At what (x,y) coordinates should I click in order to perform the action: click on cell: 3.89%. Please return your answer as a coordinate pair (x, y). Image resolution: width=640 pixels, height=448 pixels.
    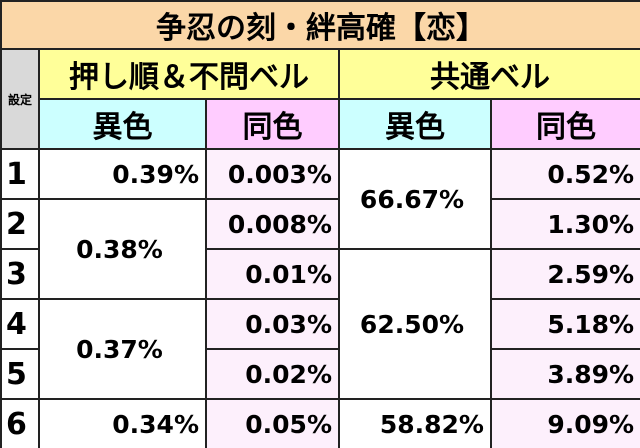
    Looking at the image, I should click on (564, 374).